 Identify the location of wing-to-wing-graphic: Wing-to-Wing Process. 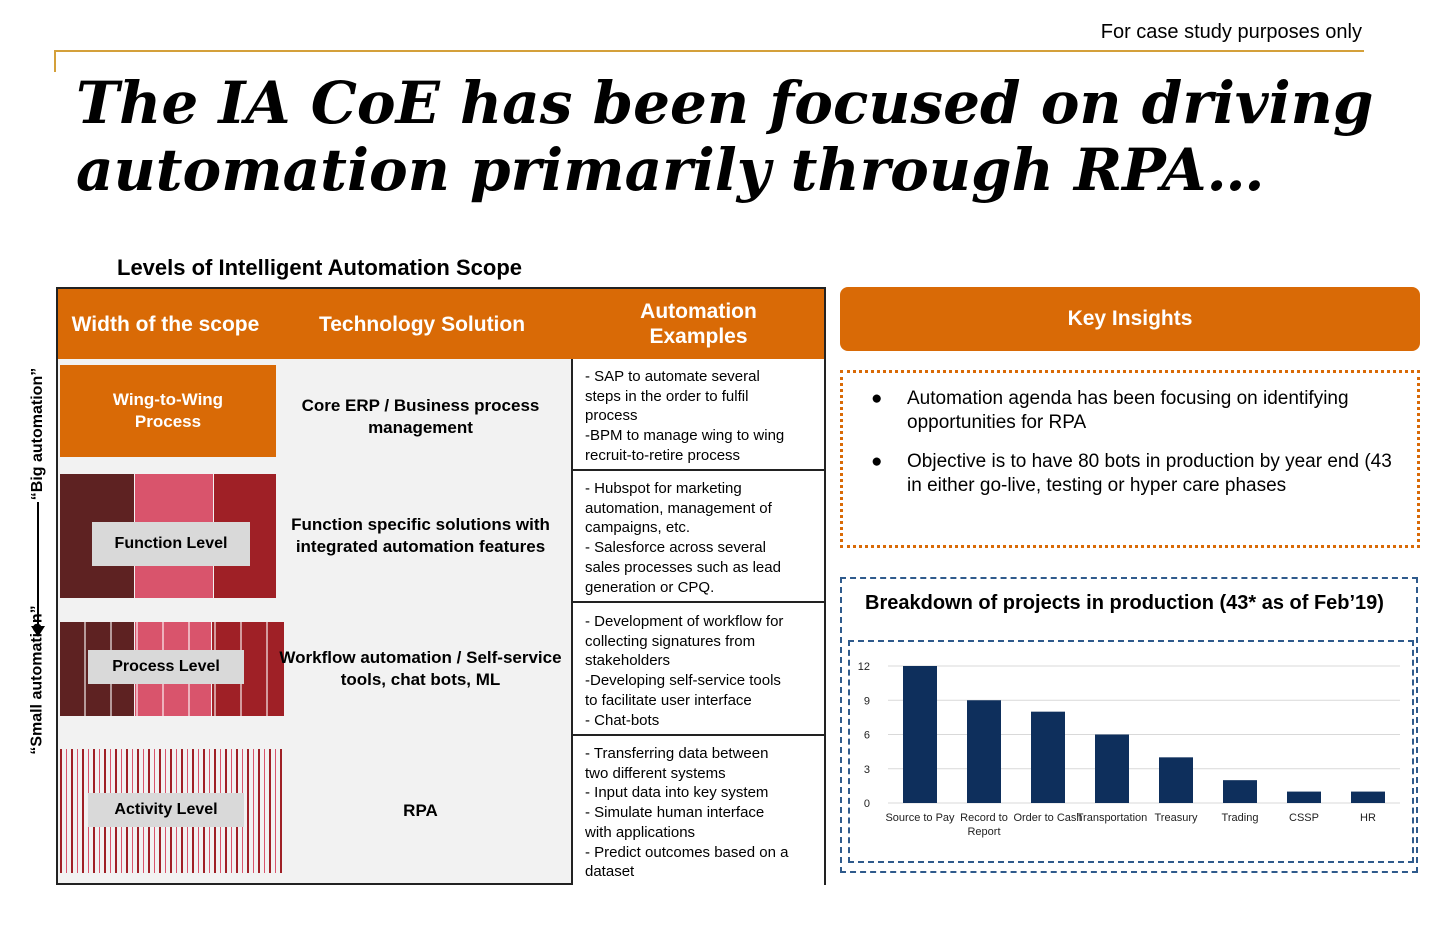
(168, 411).